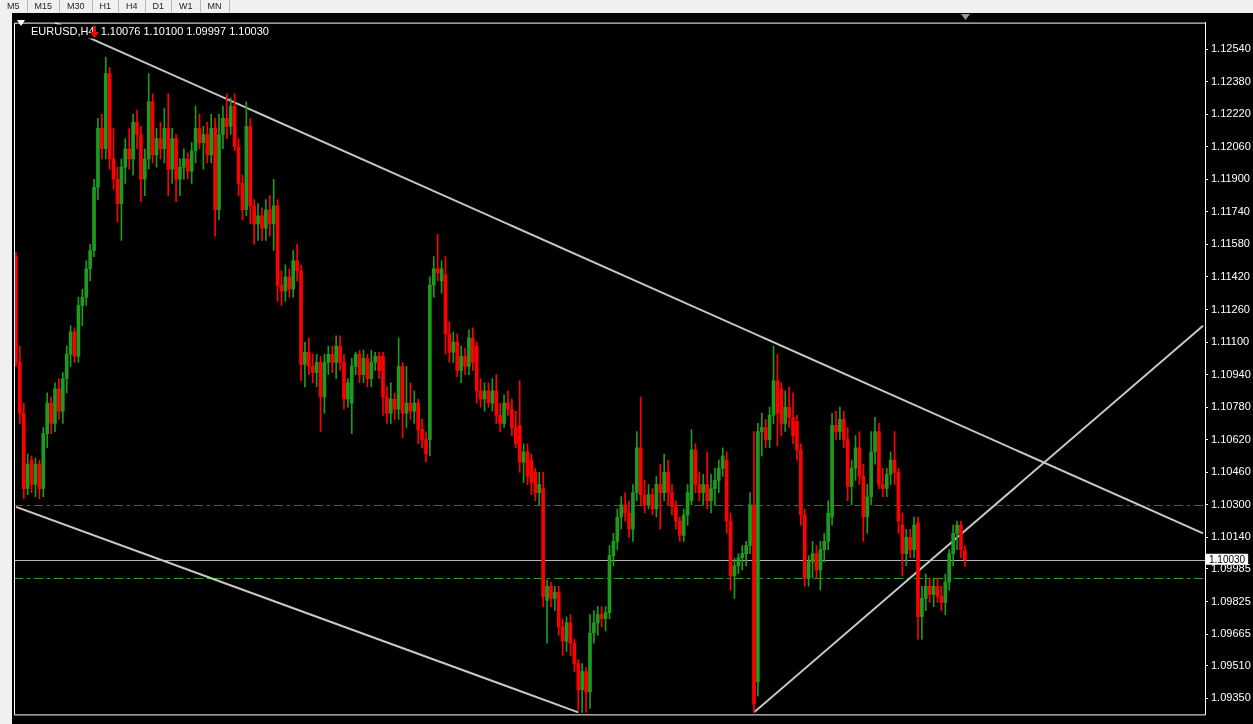 Image resolution: width=1253 pixels, height=724 pixels. What do you see at coordinates (215, 6) in the screenshot?
I see `text: MN` at bounding box center [215, 6].